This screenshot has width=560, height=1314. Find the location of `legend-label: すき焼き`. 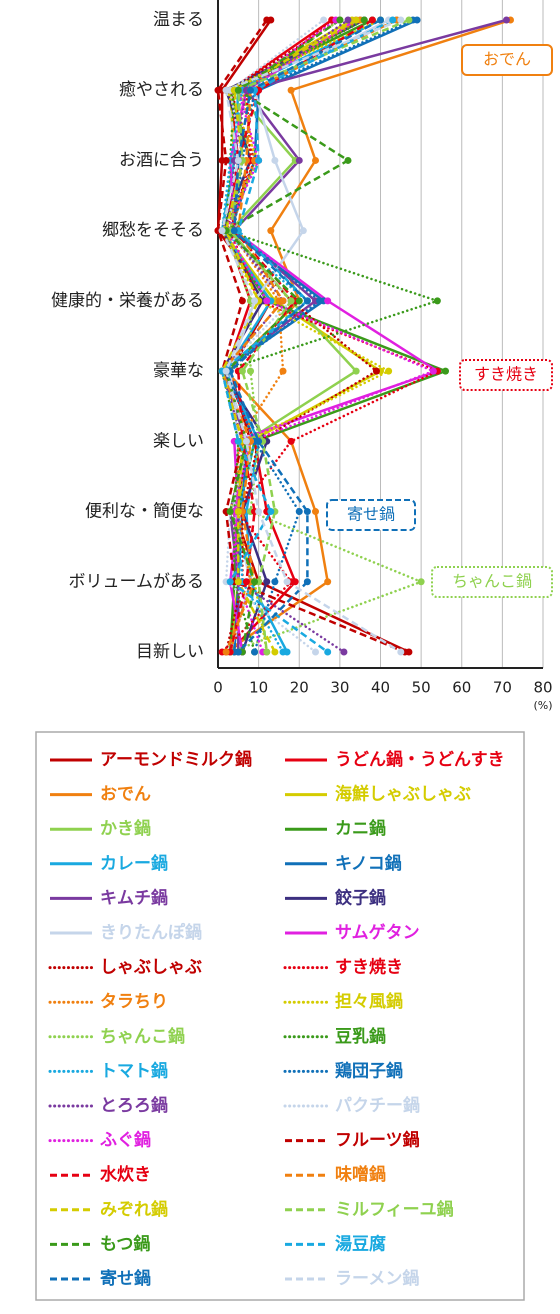

legend-label: すき焼き is located at coordinates (369, 967).